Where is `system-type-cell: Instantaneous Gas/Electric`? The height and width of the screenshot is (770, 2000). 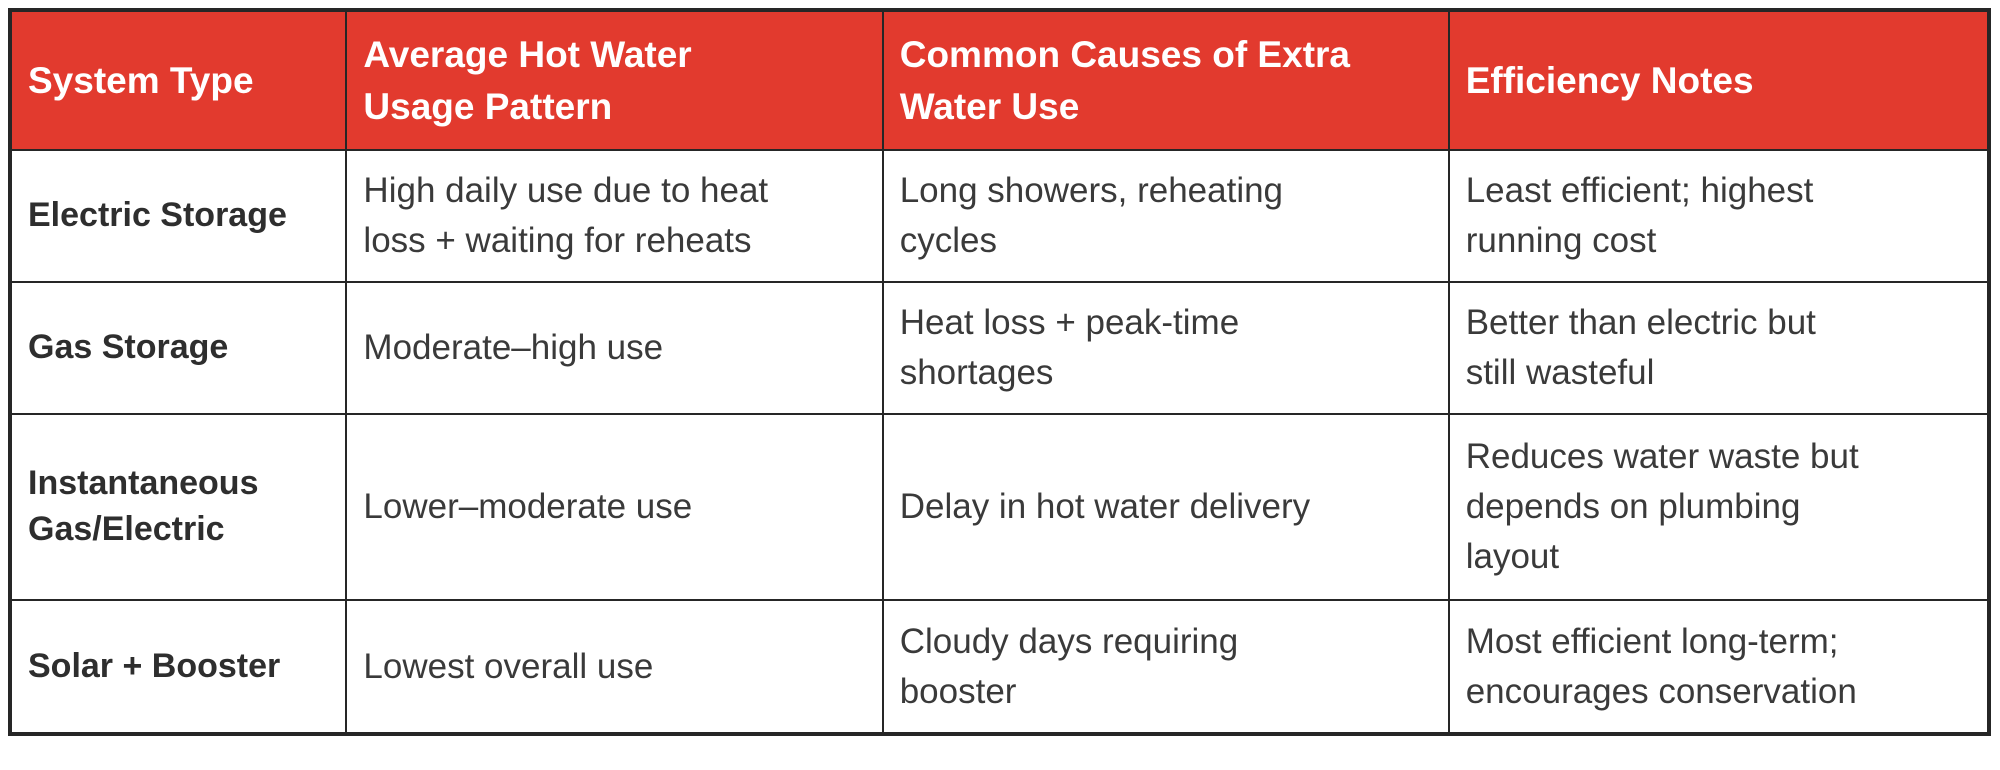
system-type-cell: Instantaneous Gas/Electric is located at coordinates (178, 507).